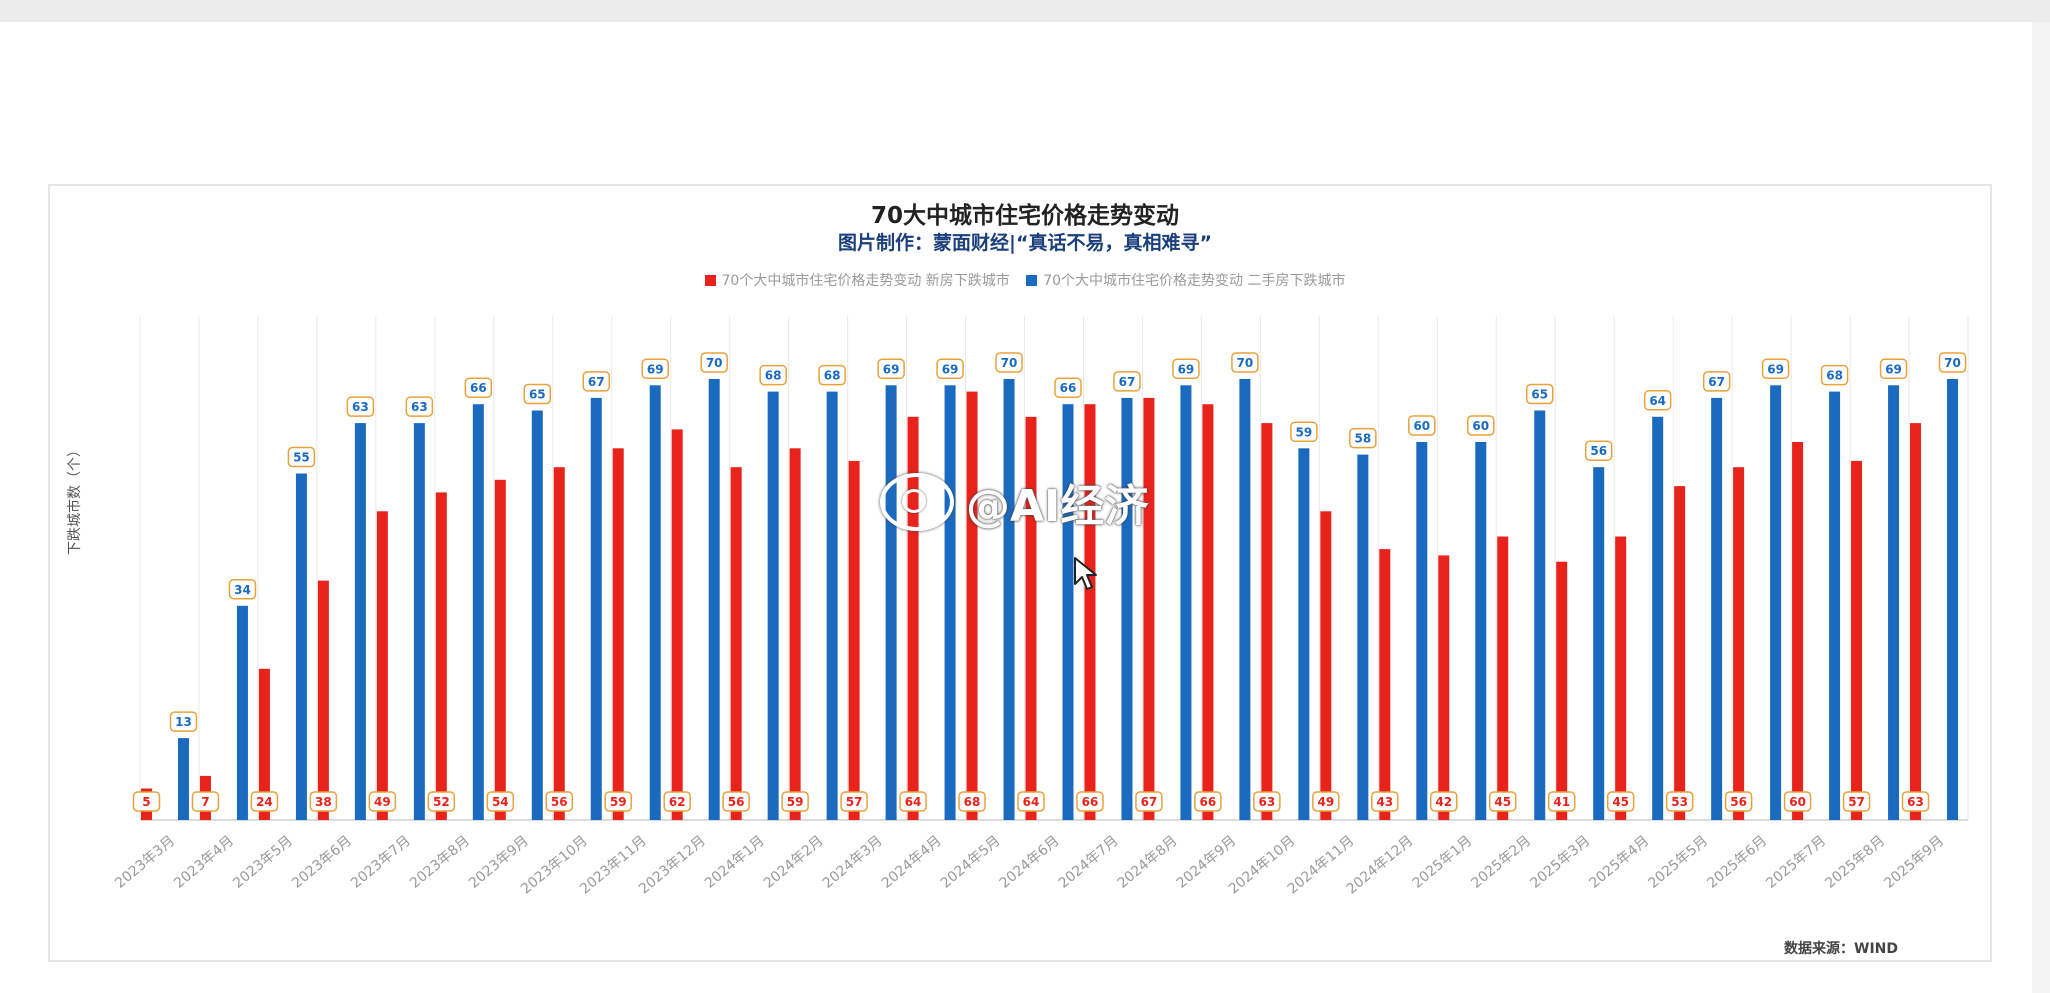 This screenshot has height=993, width=2050. What do you see at coordinates (263, 862) in the screenshot?
I see `x-tick-label: 2023年5月` at bounding box center [263, 862].